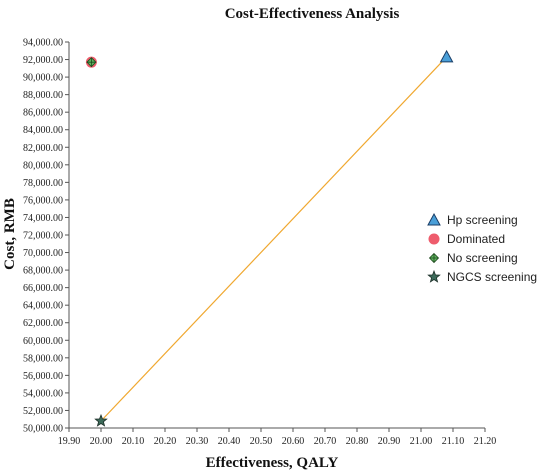 This screenshot has width=550, height=473. Describe the element at coordinates (43, 341) in the screenshot. I see `y-tick-label: 60,000.00` at that location.